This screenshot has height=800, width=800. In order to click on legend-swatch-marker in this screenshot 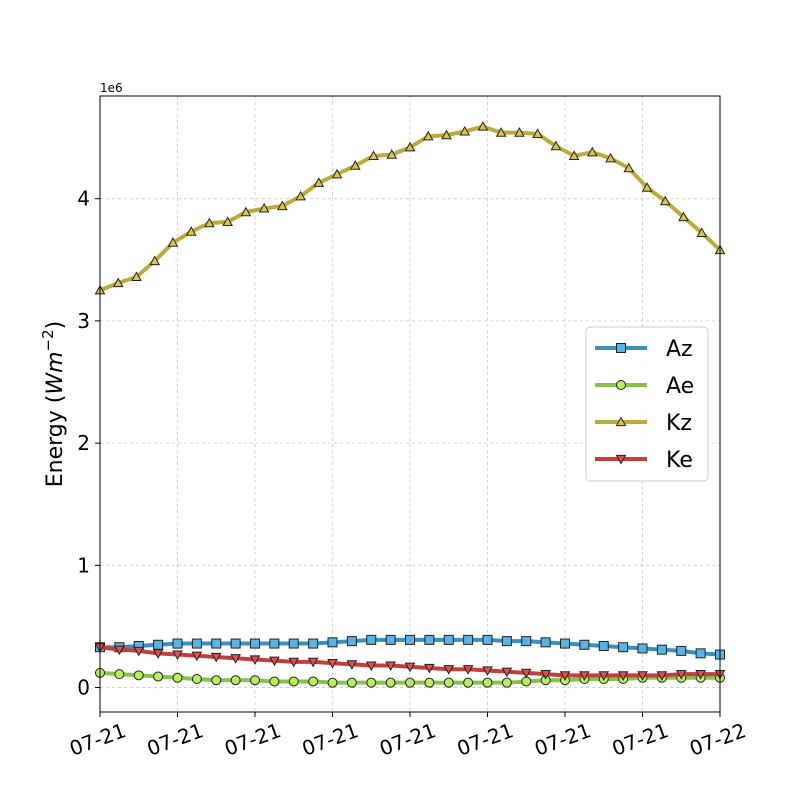, I will do `click(621, 421)`.